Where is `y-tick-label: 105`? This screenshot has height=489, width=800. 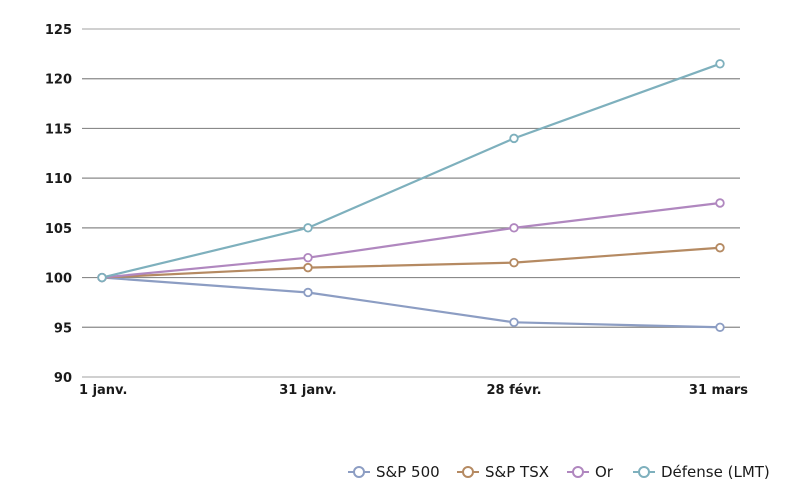
y-tick-label: 105 is located at coordinates (58, 229).